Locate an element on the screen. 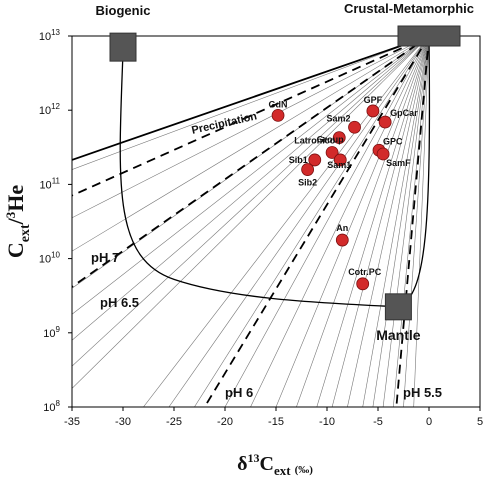 Image resolution: width=498 pixels, height=482 pixels. x-tick-label: -15 is located at coordinates (276, 422).